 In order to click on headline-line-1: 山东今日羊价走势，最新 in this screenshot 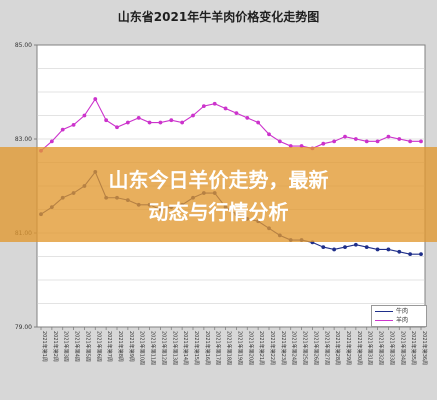, I will do `click(218, 180)`.